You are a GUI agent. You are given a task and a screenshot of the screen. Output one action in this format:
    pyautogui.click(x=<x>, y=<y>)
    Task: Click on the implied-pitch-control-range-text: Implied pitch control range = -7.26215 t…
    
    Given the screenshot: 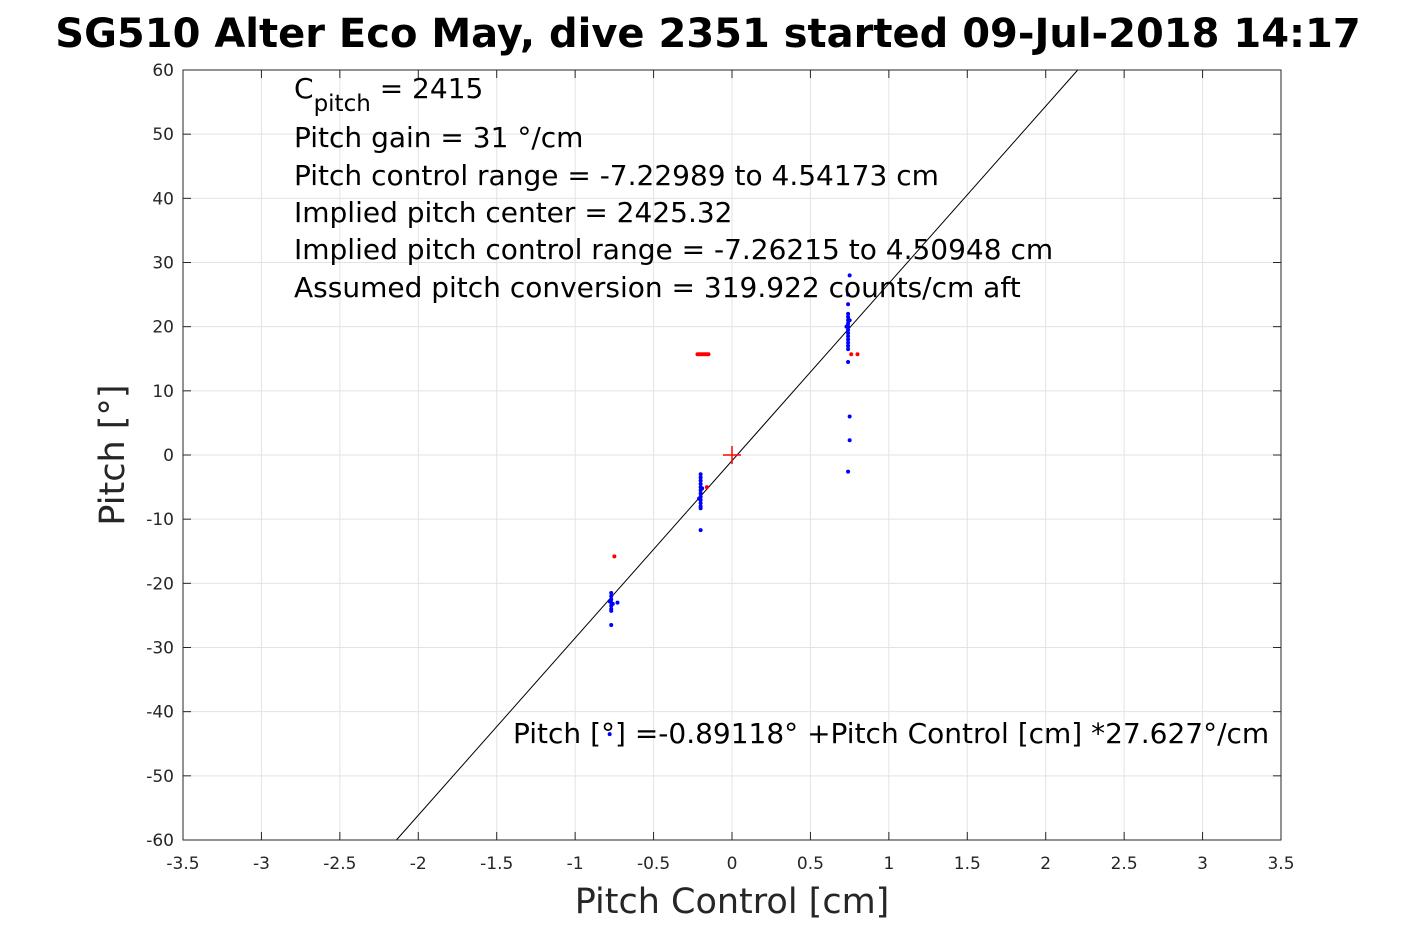 What is the action you would take?
    pyautogui.click(x=673, y=249)
    